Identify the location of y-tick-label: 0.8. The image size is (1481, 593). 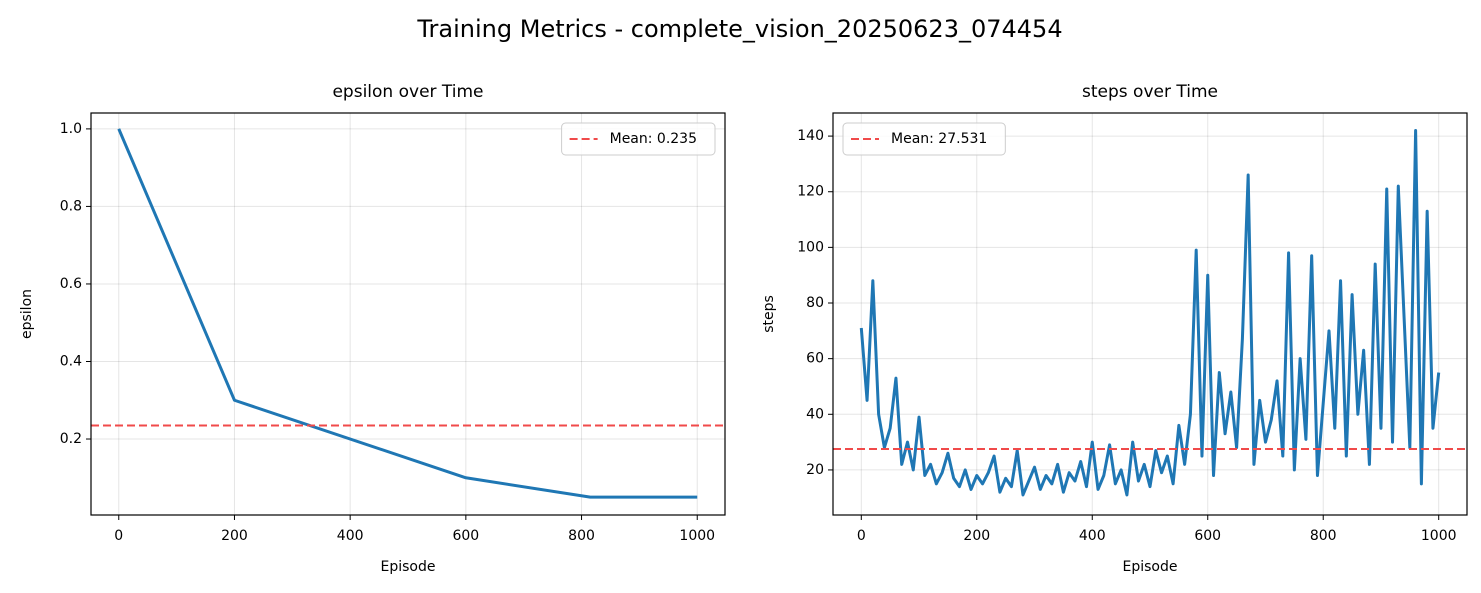
(71, 206).